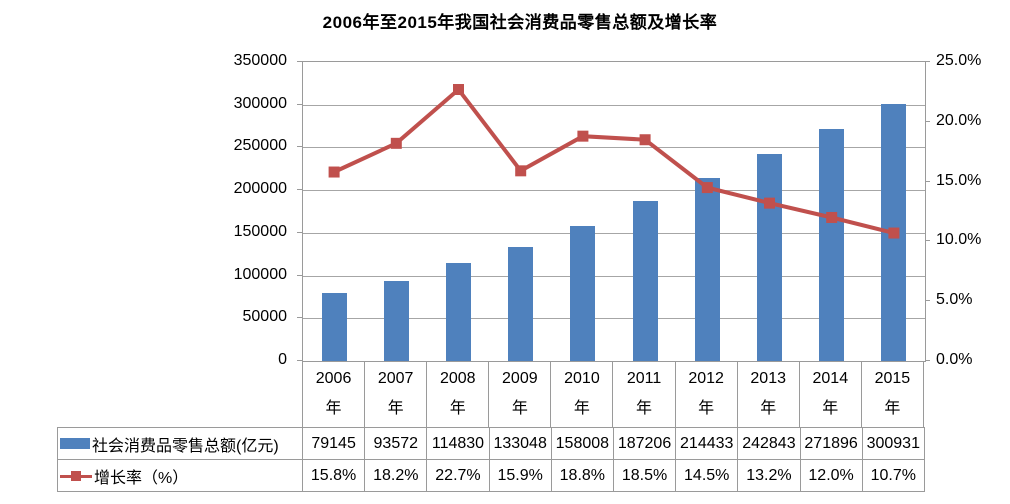 The width and height of the screenshot is (1010, 504). What do you see at coordinates (458, 394) in the screenshot?
I see `x-axis-label-2008年: 2008 年` at bounding box center [458, 394].